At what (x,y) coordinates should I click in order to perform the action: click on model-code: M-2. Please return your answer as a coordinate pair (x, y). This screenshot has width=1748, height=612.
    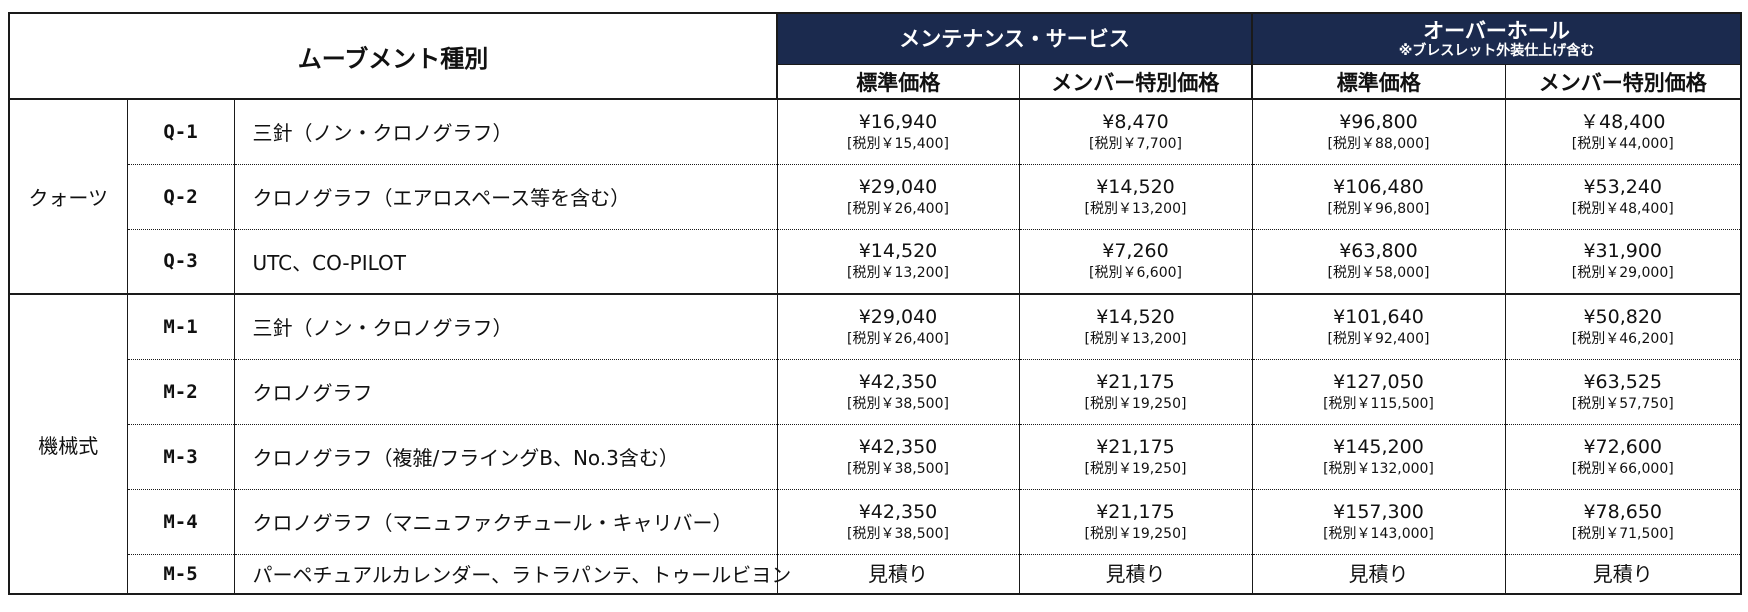
    Looking at the image, I should click on (180, 392).